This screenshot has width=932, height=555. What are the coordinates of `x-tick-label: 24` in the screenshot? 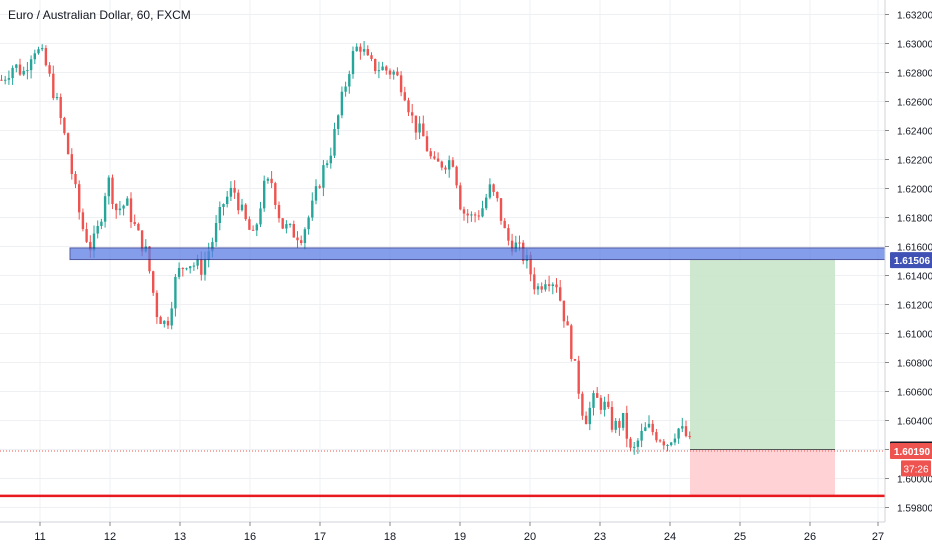 It's located at (670, 537).